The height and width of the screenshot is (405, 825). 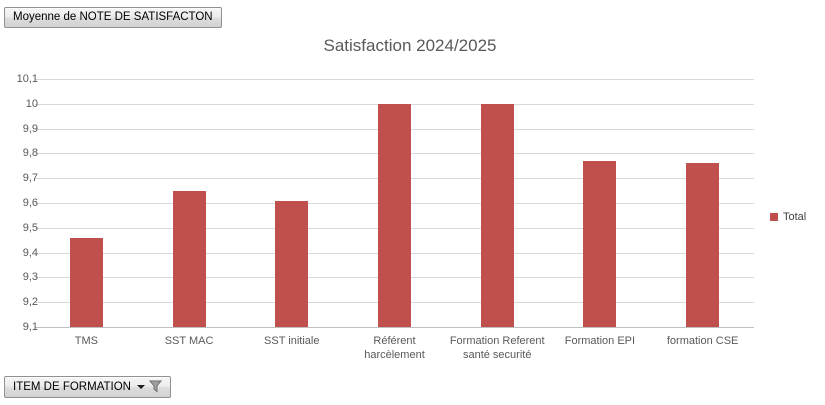 What do you see at coordinates (774, 217) in the screenshot?
I see `legend-series-swatch` at bounding box center [774, 217].